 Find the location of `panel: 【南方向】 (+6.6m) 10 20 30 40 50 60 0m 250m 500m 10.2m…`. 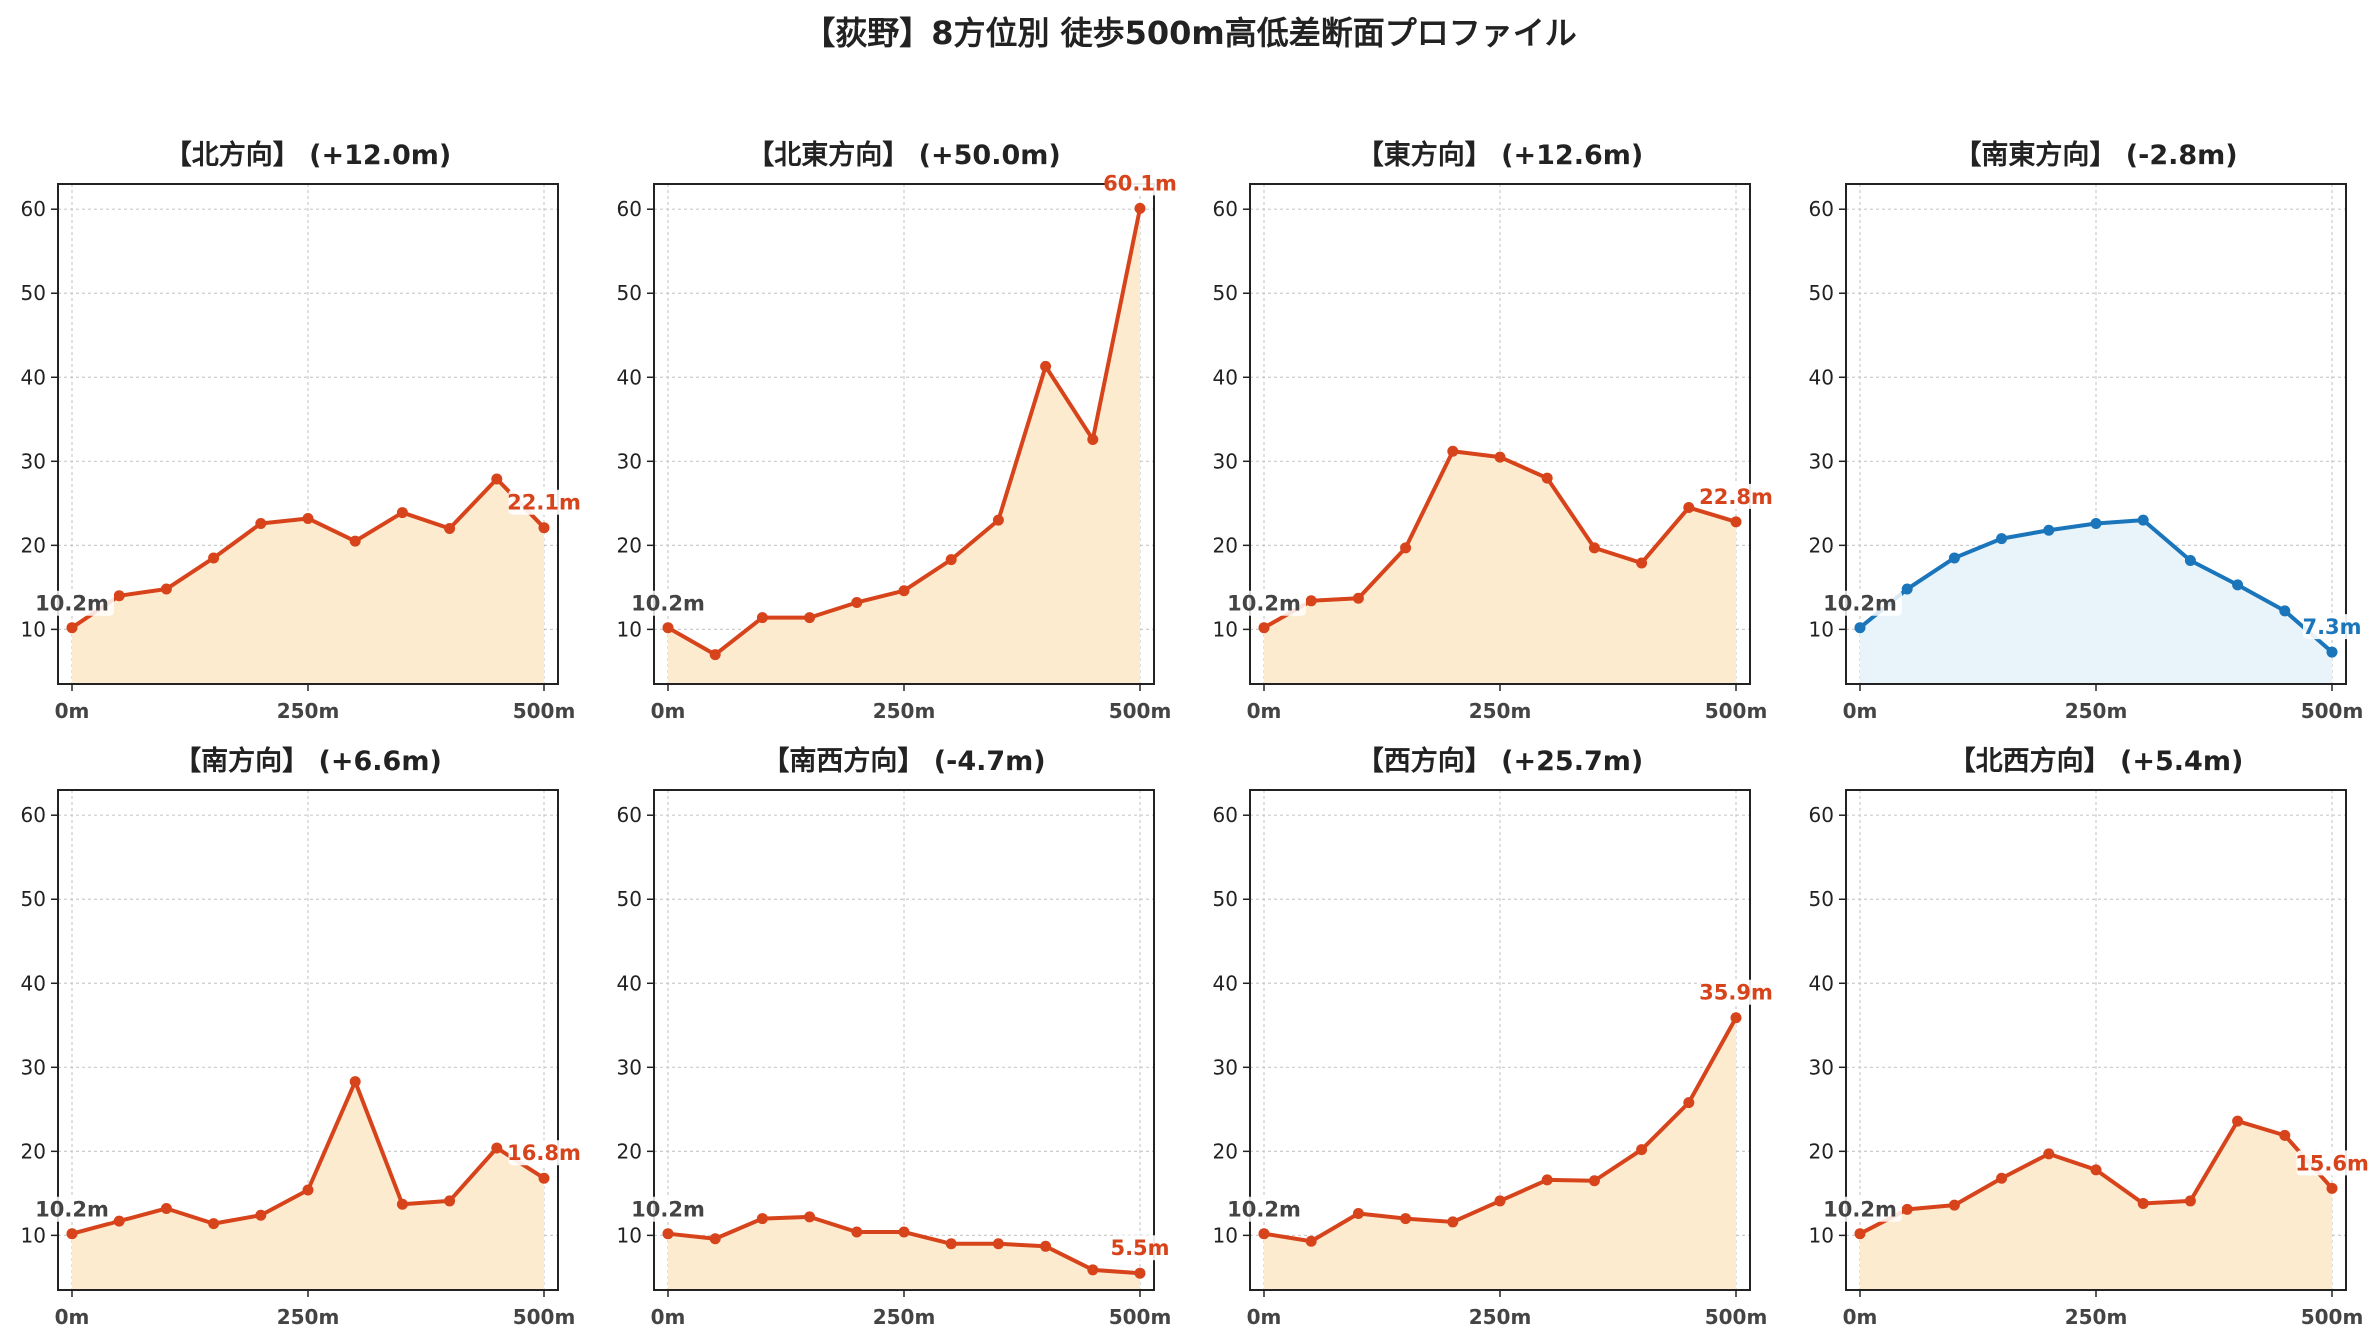

panel: 【南方向】 (+6.6m) 10 20 30 40 50 60 0m 250m 500m 10.2m… is located at coordinates (301, 1037).